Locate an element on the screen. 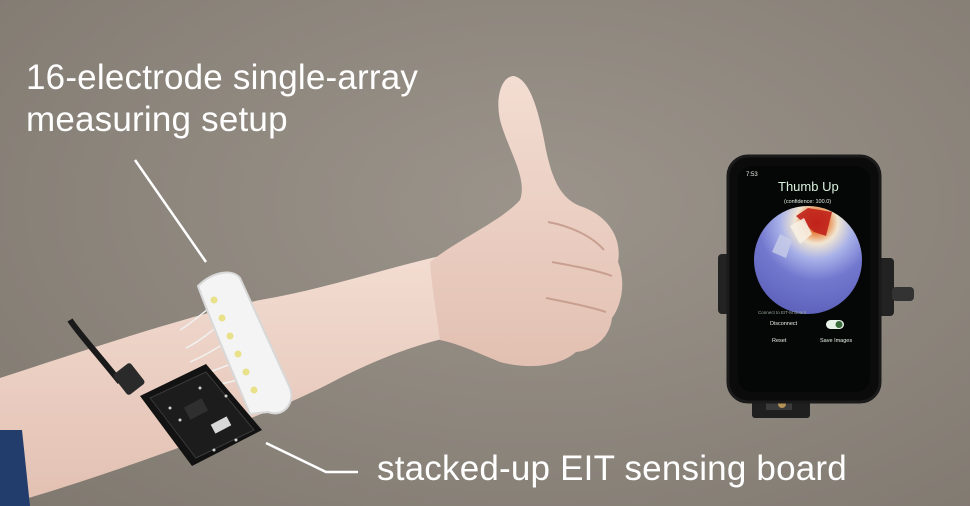 Image resolution: width=970 pixels, height=506 pixels. connection-note: Connect to EIT-M Board is located at coordinates (782, 312).